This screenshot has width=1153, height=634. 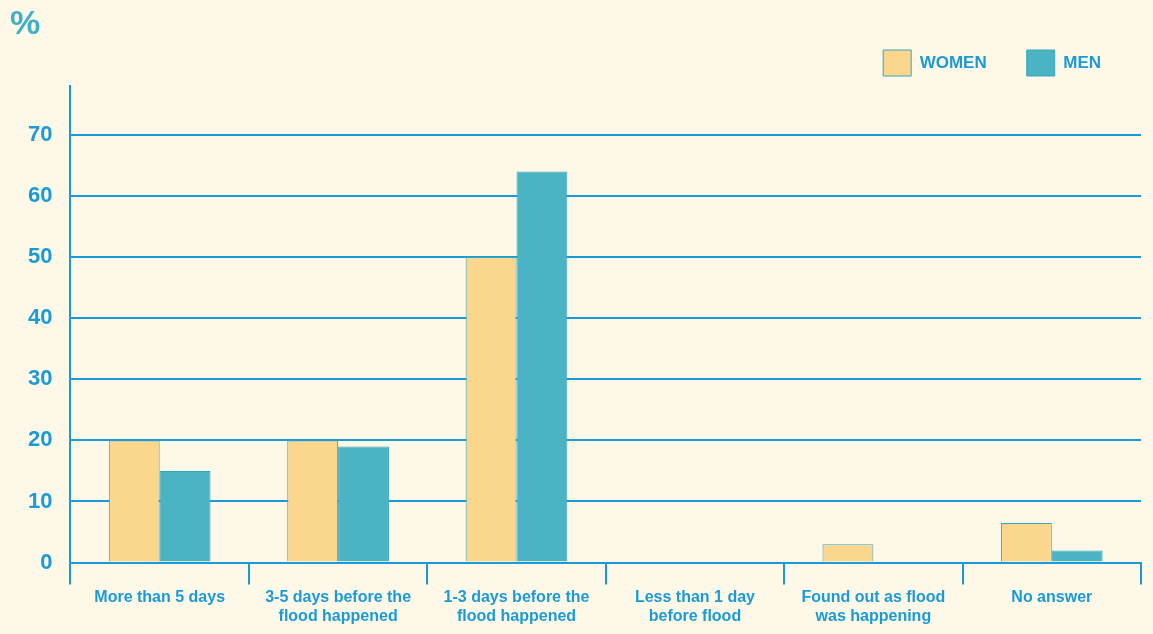 What do you see at coordinates (40, 378) in the screenshot?
I see `y-tick-label: 30` at bounding box center [40, 378].